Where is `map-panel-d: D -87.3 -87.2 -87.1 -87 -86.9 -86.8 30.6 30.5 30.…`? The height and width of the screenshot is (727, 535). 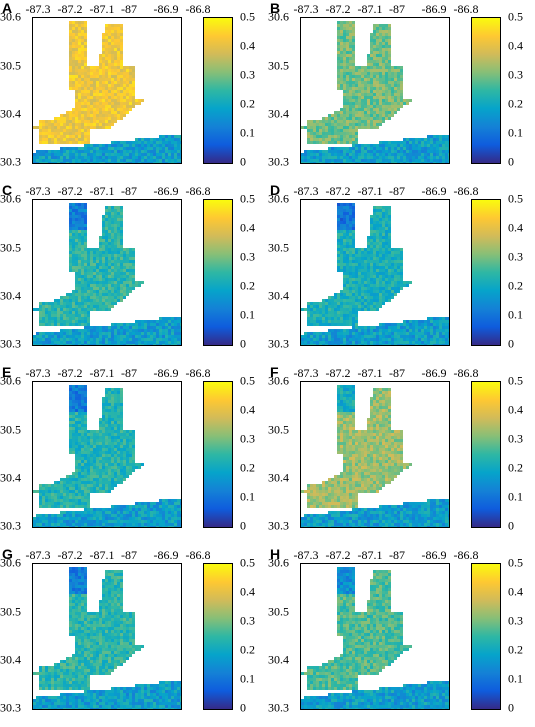
map-panel-d: D -87.3 -87.2 -87.1 -87 -86.9 -86.8 30.6 30.5 30.… is located at coordinates (398, 272).